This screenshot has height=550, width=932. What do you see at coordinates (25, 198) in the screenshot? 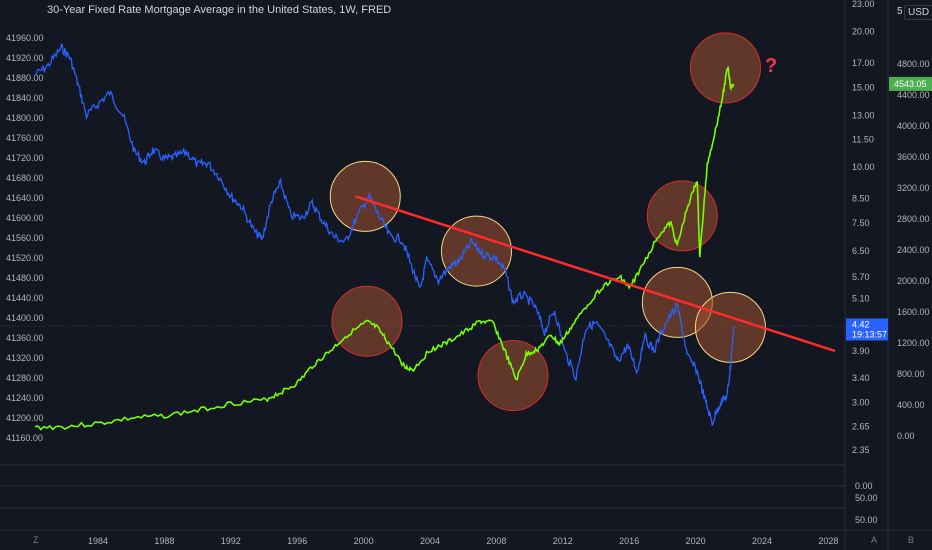
I see `left-axis-tick-label: 41640.00` at bounding box center [25, 198].